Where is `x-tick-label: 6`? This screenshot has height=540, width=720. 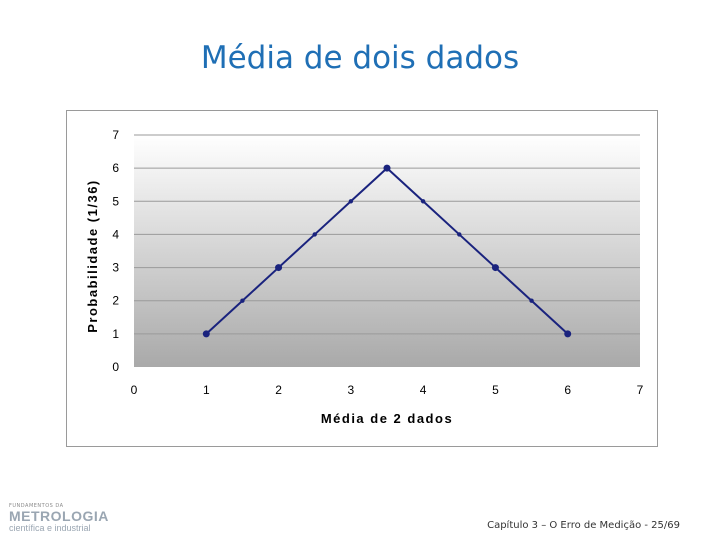 x-tick-label: 6 is located at coordinates (567, 390).